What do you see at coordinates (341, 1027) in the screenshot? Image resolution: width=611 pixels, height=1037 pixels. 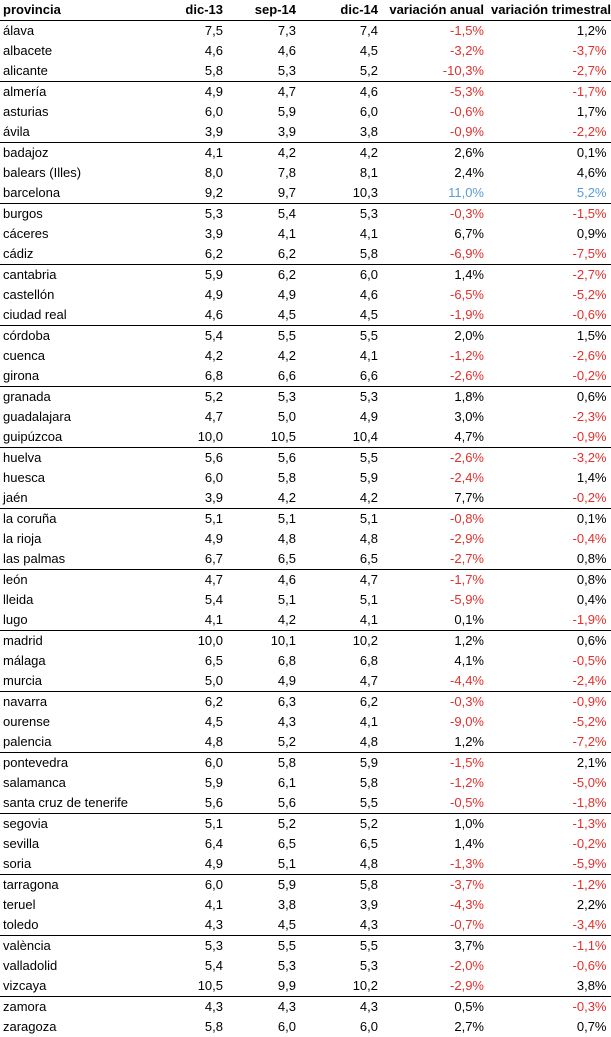 I see `dic-14-cell: 6,0` at bounding box center [341, 1027].